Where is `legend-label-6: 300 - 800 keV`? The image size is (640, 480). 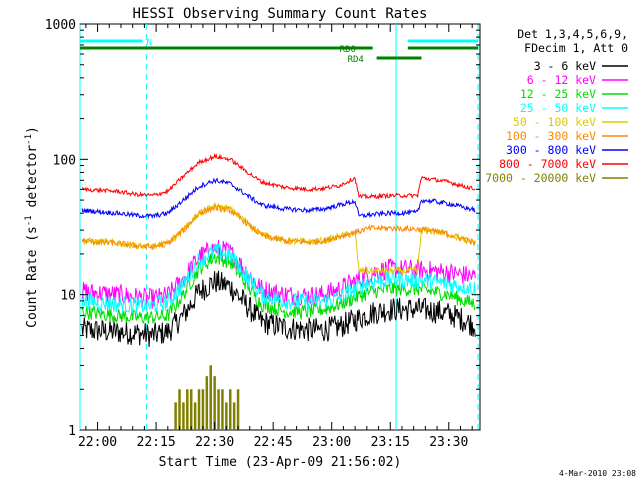
legend-label-6: 300 - 800 keV is located at coordinates (551, 150).